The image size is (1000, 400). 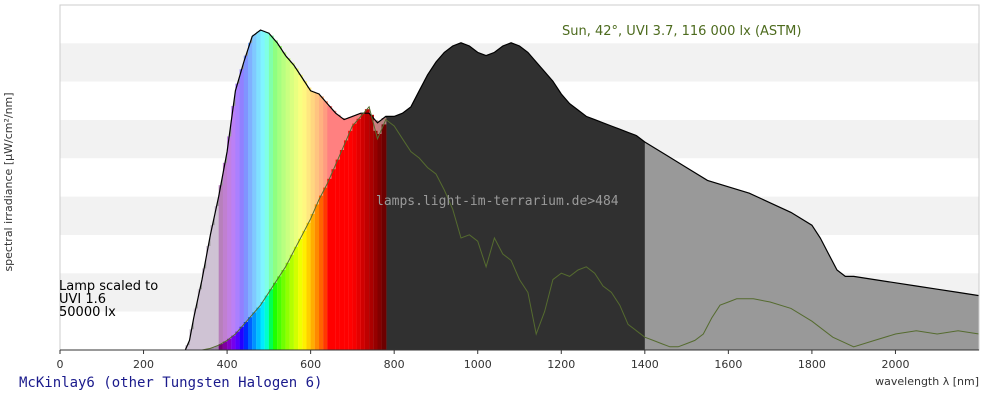 What do you see at coordinates (60, 364) in the screenshot?
I see `x-tick-label: 0` at bounding box center [60, 364].